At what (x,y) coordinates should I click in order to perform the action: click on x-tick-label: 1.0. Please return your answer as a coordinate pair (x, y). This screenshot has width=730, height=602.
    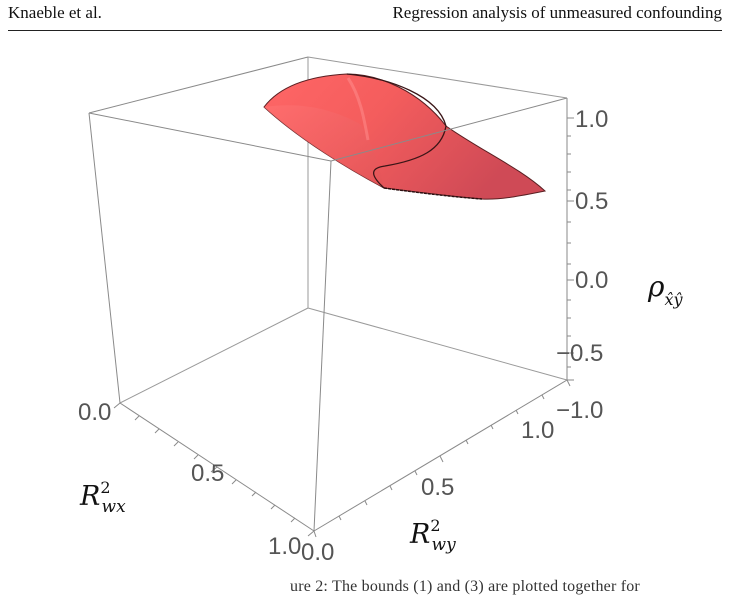
    Looking at the image, I should click on (284, 546).